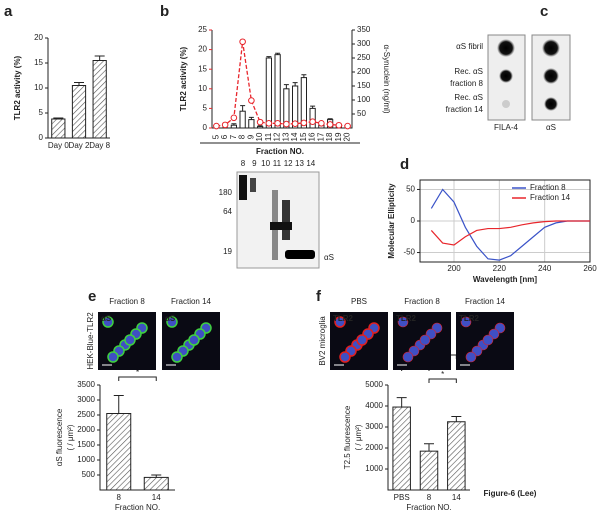 This screenshot has height=532, width=600. I want to click on column-label: FILA-4, so click(506, 127).